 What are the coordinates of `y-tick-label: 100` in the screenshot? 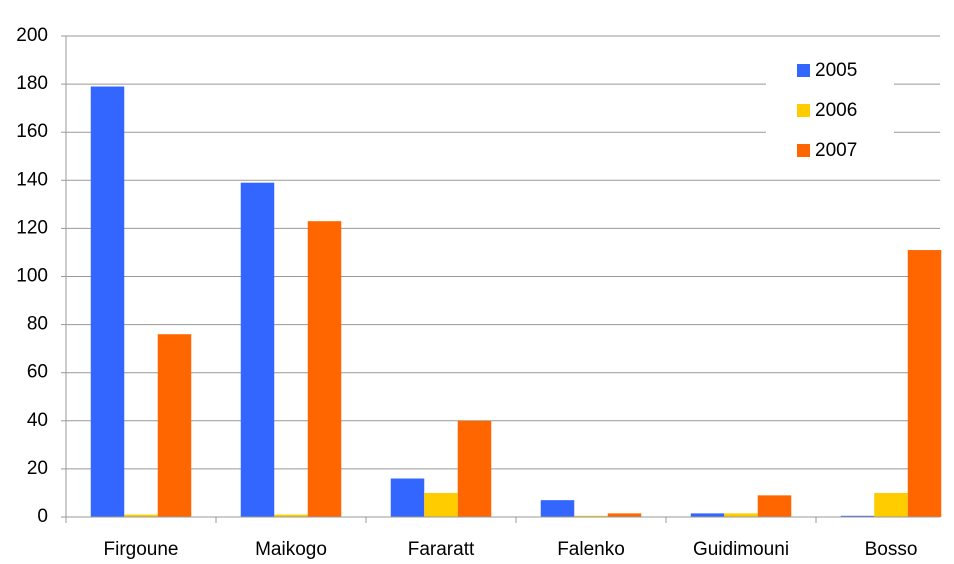 It's located at (32, 276).